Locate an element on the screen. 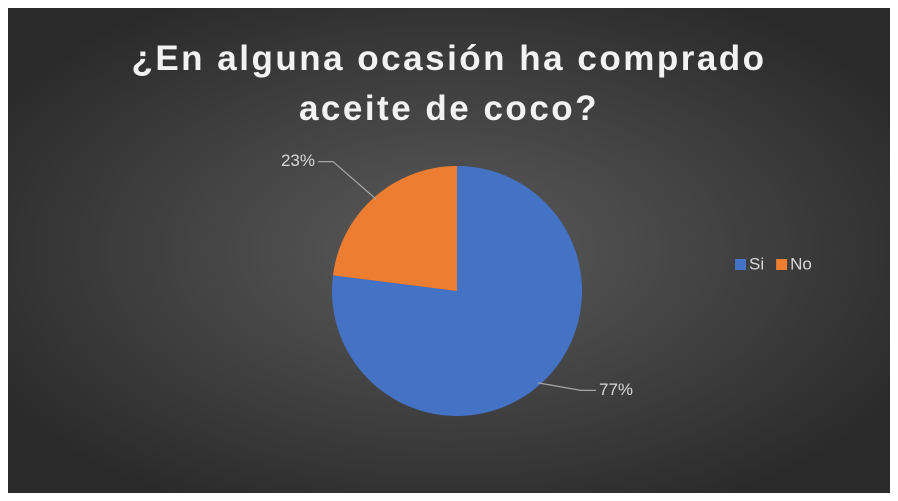  data-label: 23% is located at coordinates (298, 160).